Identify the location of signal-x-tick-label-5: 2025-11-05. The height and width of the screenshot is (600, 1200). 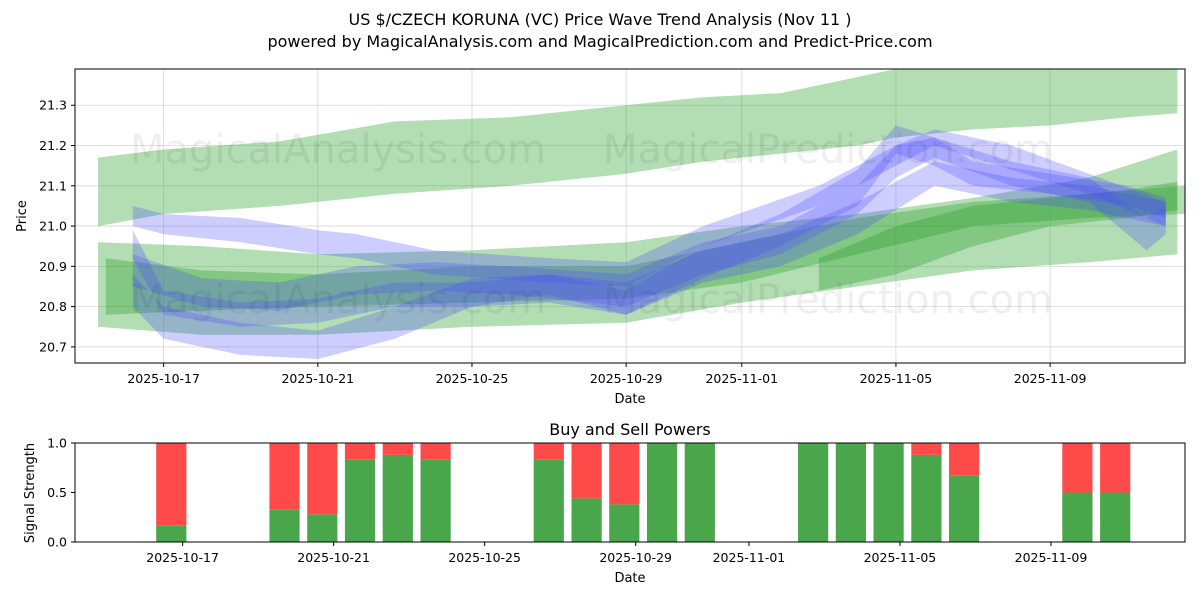
(900, 557).